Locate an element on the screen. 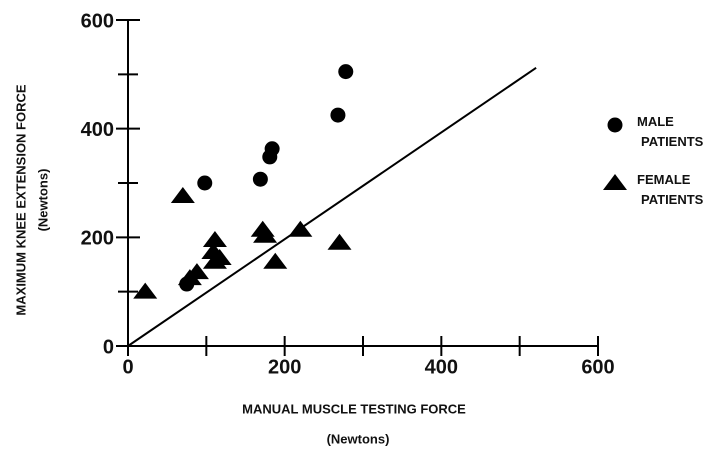 The height and width of the screenshot is (451, 708). y-tick-label: 200 is located at coordinates (97, 239).